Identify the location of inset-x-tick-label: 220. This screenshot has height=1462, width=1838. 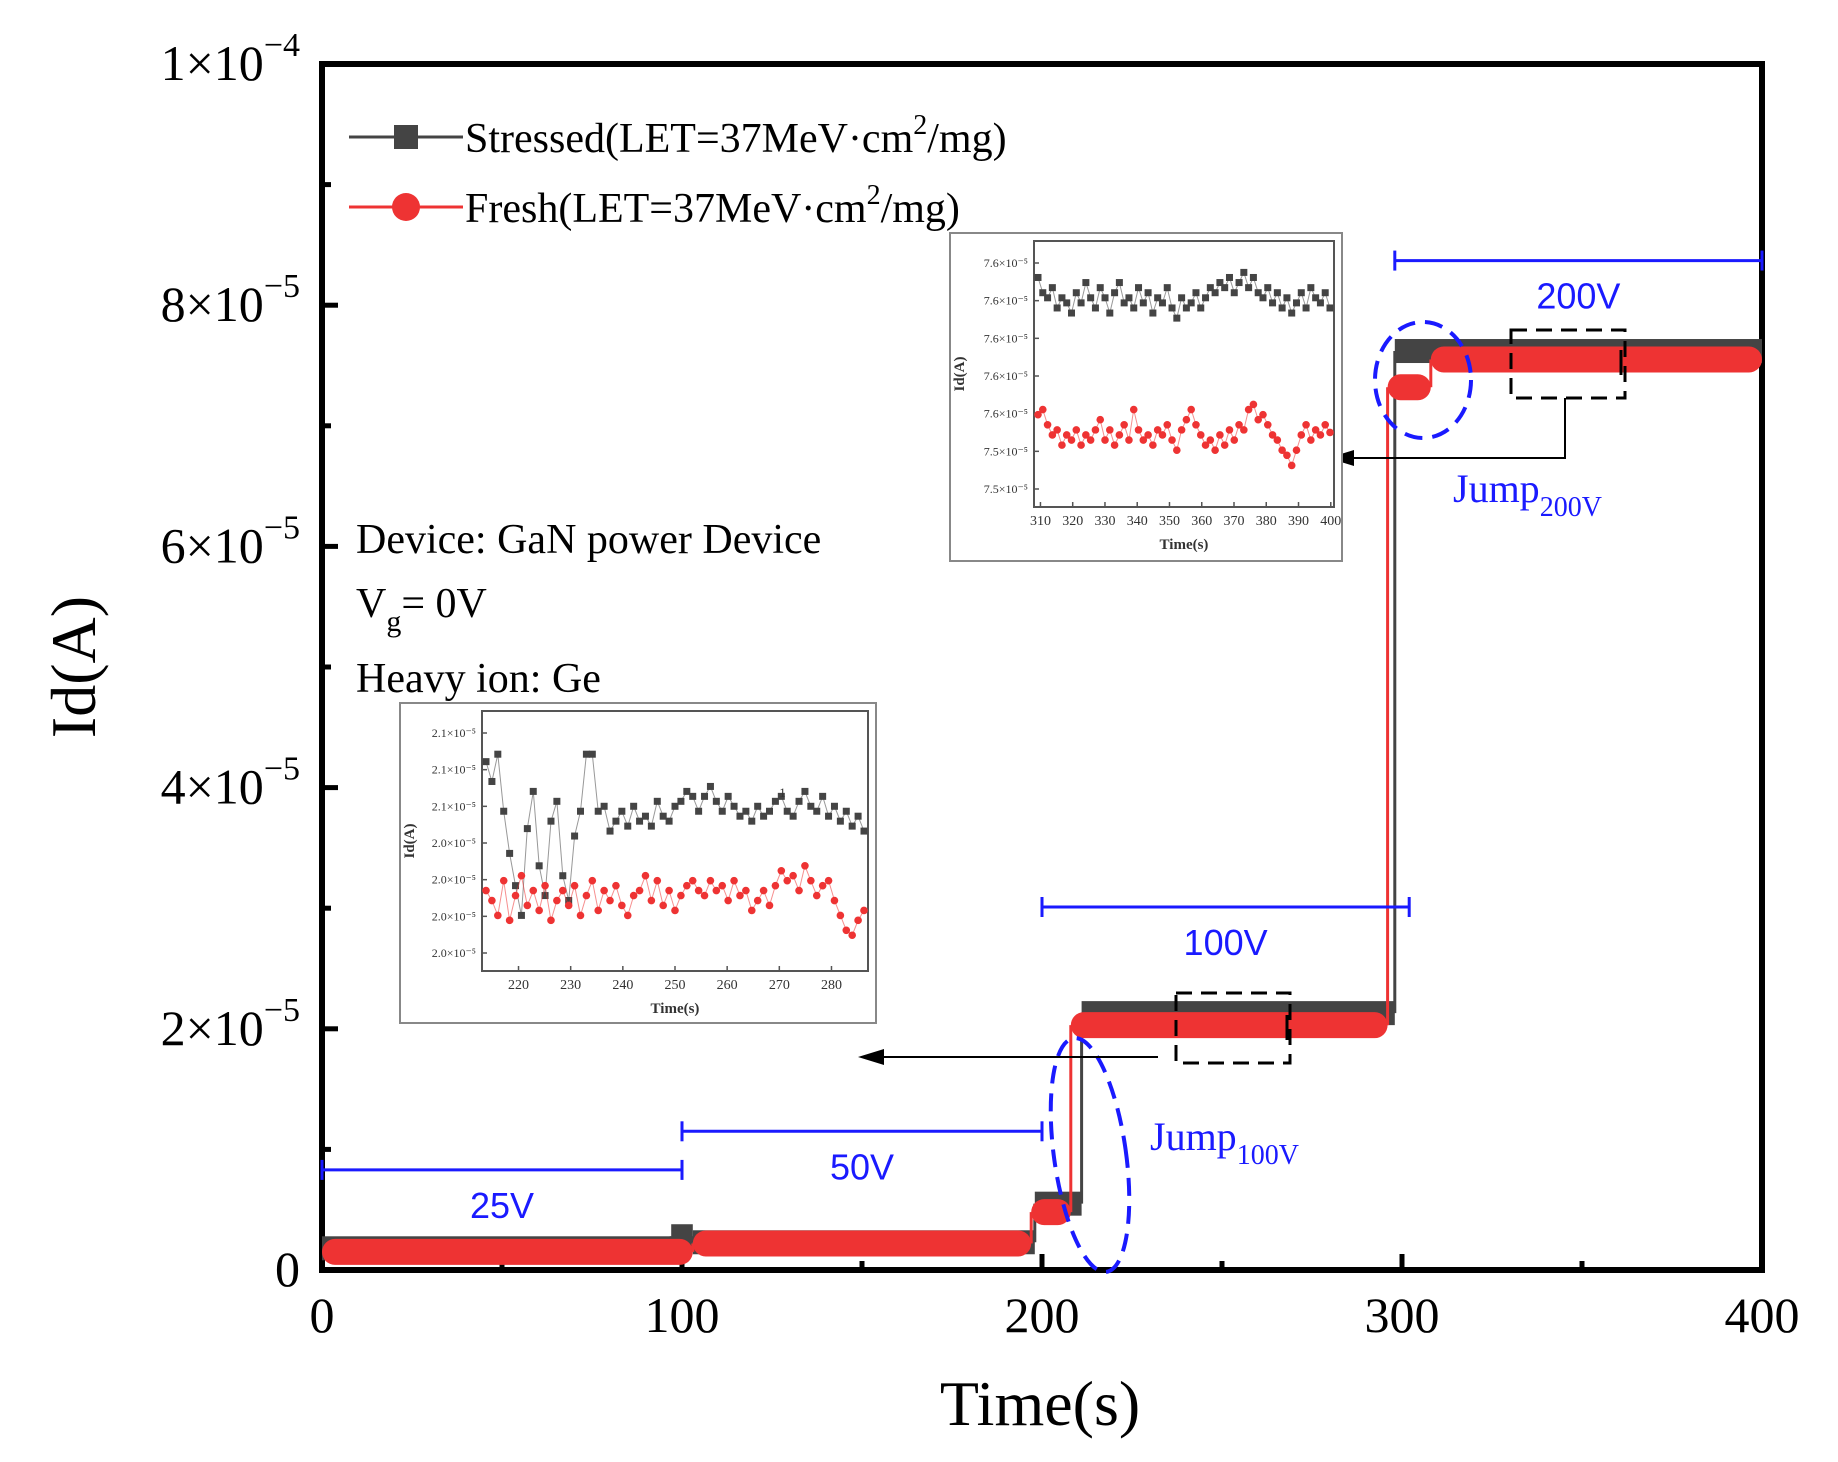
(518, 985).